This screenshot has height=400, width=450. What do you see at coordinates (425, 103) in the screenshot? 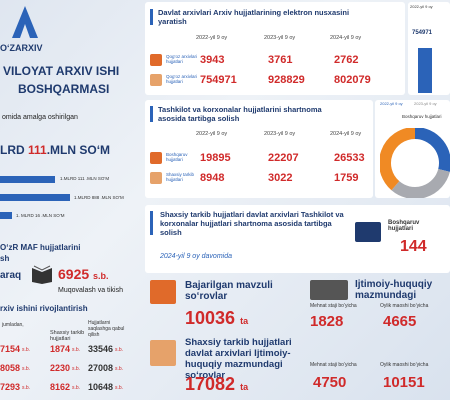
I see `legend: 2023-yil 9 oy` at bounding box center [425, 103].